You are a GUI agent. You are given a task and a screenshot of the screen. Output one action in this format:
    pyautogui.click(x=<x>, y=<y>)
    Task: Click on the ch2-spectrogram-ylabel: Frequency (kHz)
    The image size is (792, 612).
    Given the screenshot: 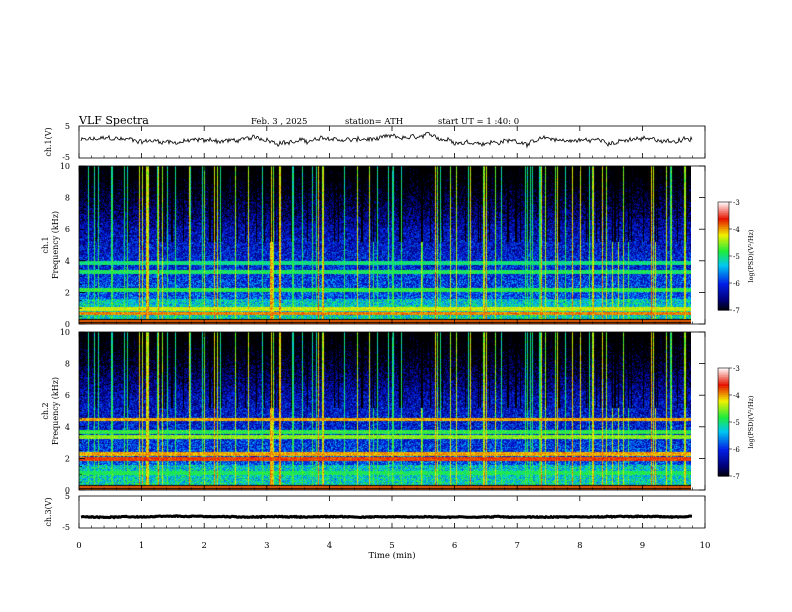 What is the action you would take?
    pyautogui.click(x=55, y=411)
    